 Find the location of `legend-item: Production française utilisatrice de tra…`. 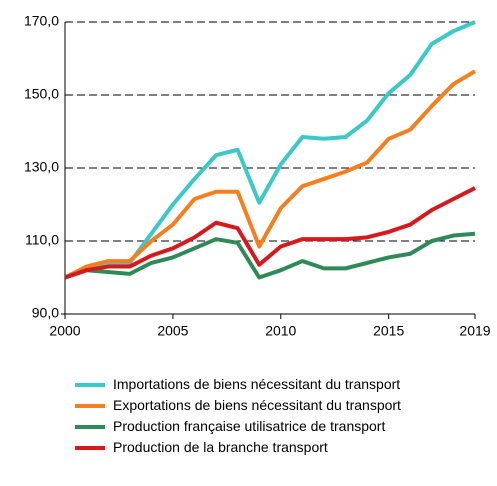

legend-item: Production française utilisatrice de tra… is located at coordinates (285, 426).